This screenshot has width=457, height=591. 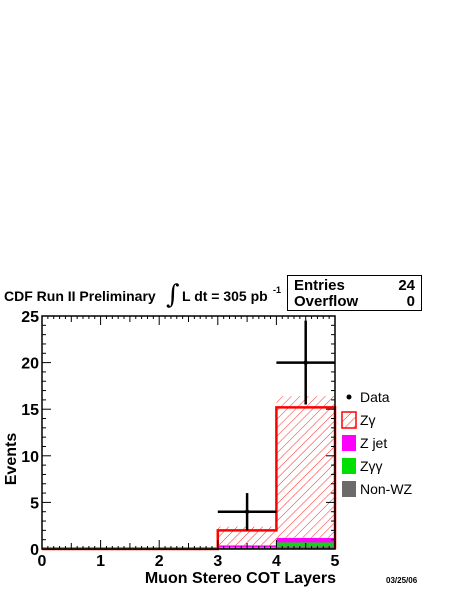 I want to click on x-tick-label: 2, so click(x=159, y=561).